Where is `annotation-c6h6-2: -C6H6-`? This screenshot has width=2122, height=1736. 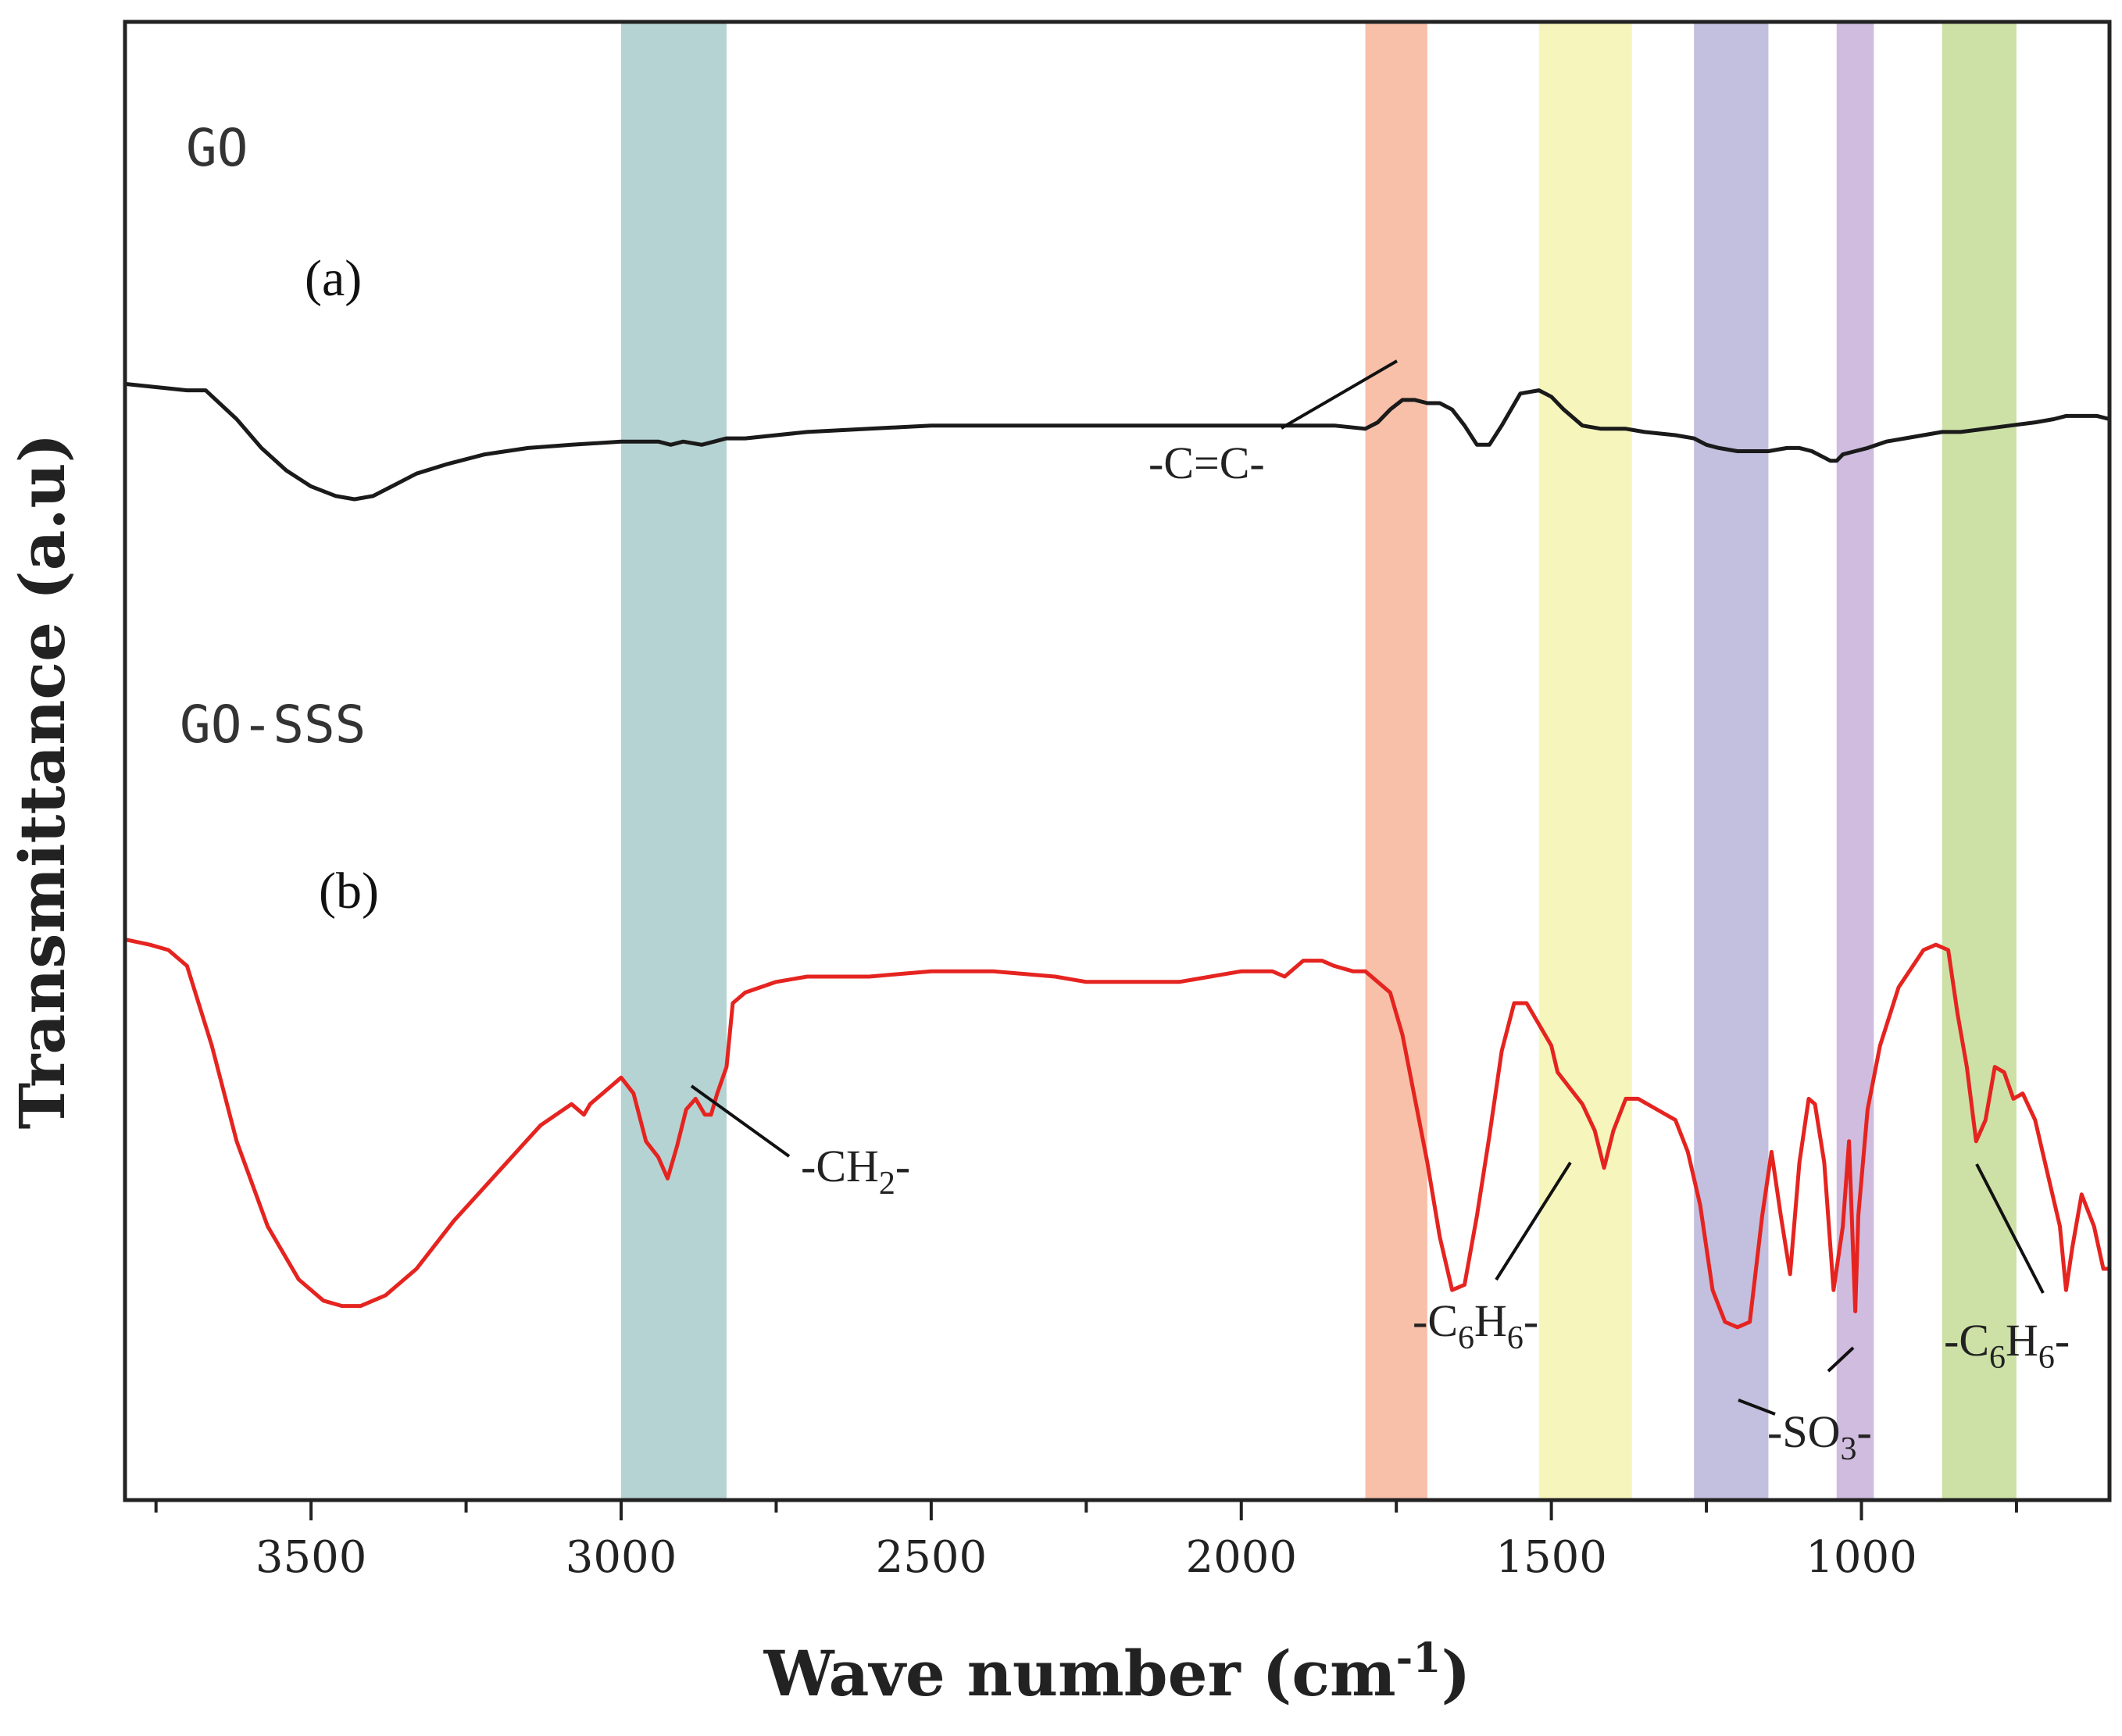
annotation-c6h6-2: -C6H6- is located at coordinates (2007, 1345).